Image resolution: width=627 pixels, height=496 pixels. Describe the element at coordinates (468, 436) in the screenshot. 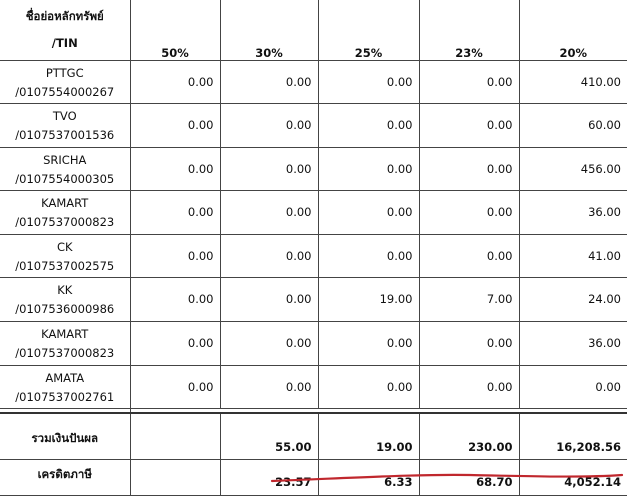

I see `total-value-23: 230.00` at that location.